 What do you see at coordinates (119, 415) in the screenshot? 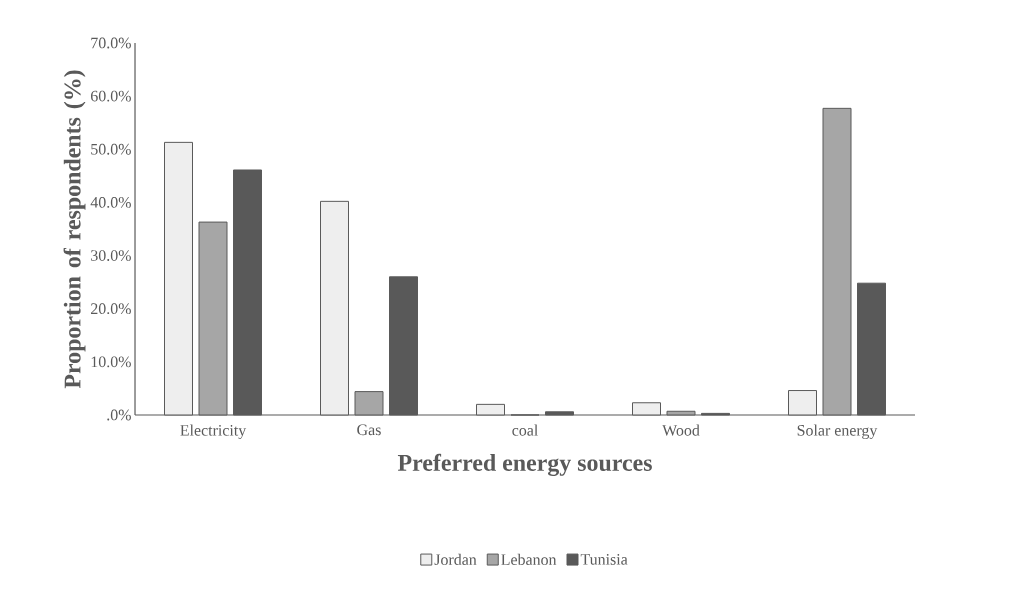
I see `y-tick-label: .0%` at bounding box center [119, 415].